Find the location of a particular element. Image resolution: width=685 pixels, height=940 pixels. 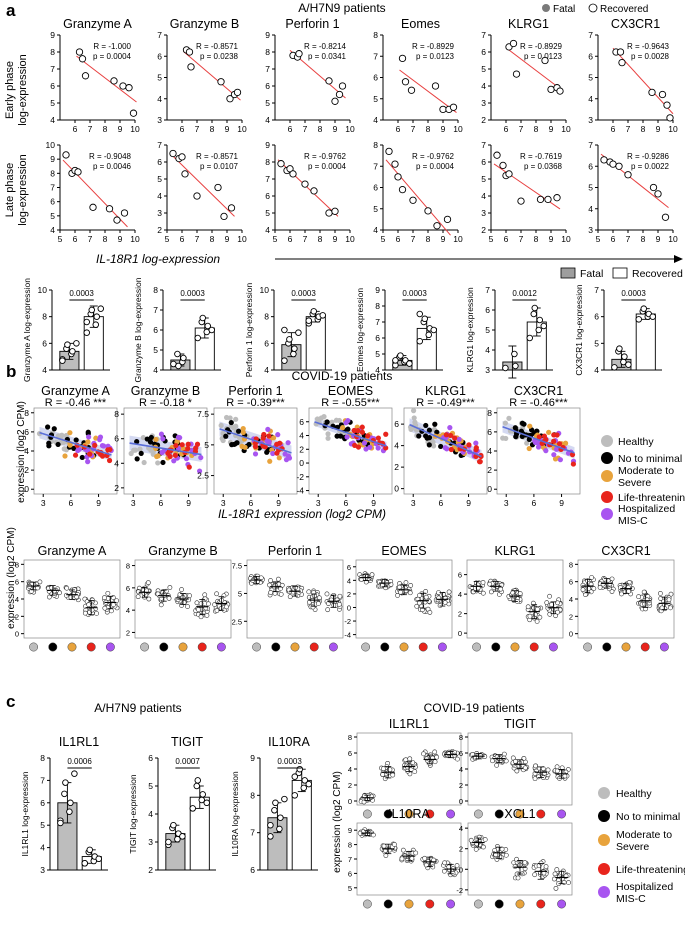

b-strip-2-title: Perforin 1 is located at coordinates (295, 551).